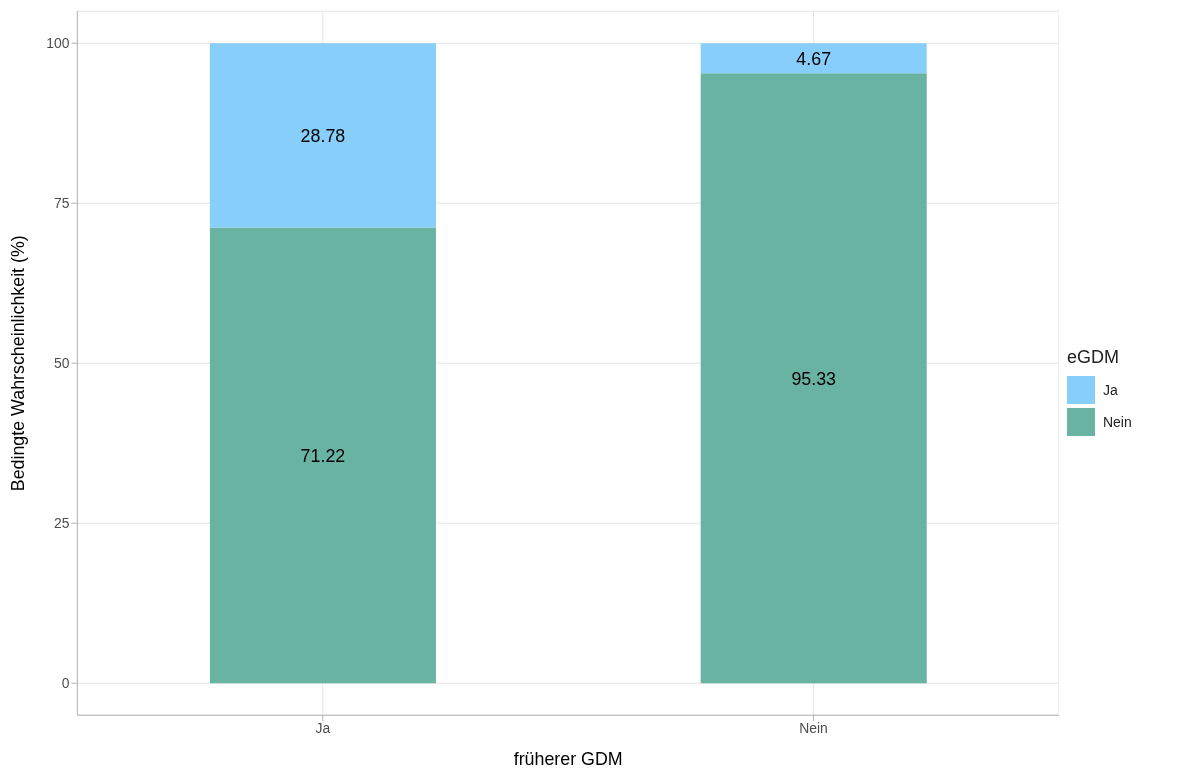 The image size is (1184, 784). I want to click on legend-label: Ja, so click(1110, 389).